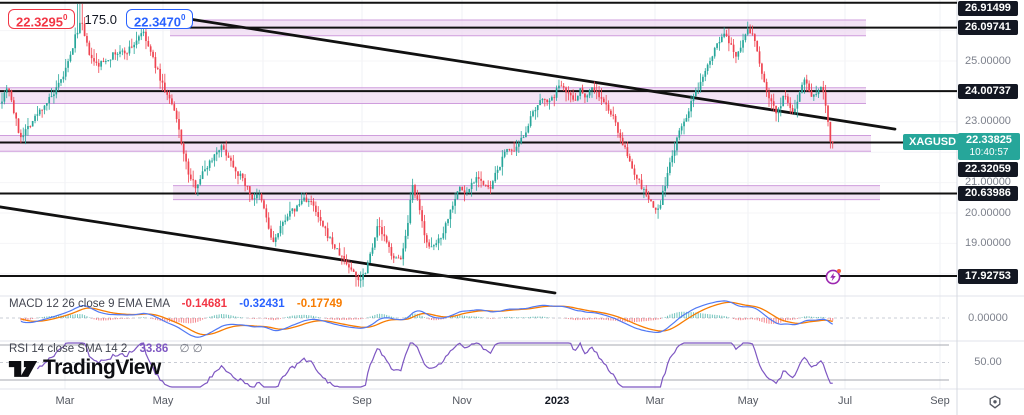  Describe the element at coordinates (433, 95) in the screenshot. I see `supply-demand-zone` at that location.